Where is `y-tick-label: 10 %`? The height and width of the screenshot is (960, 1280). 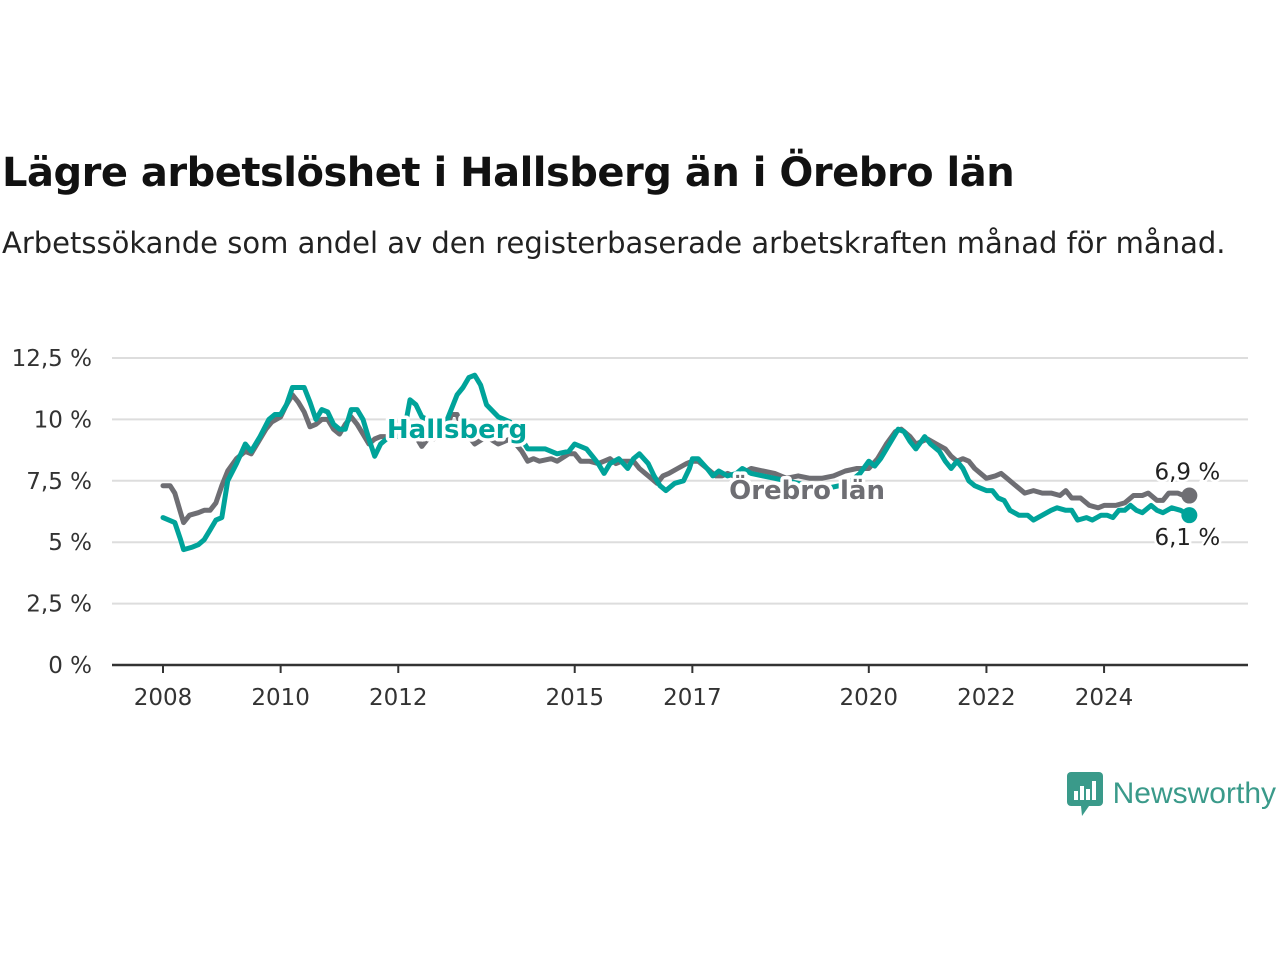
y-tick-label: 10 % is located at coordinates (63, 420).